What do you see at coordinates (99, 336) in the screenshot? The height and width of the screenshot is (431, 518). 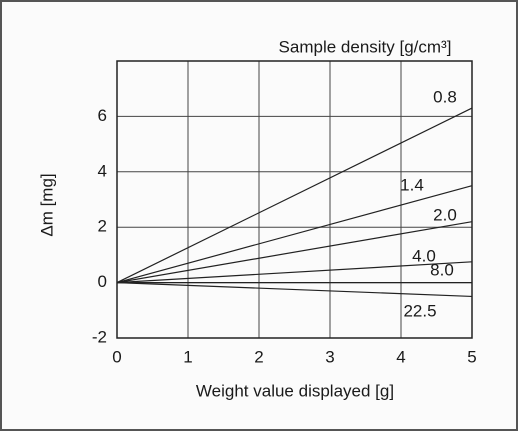 I see `y-tick-label: -2` at bounding box center [99, 336].